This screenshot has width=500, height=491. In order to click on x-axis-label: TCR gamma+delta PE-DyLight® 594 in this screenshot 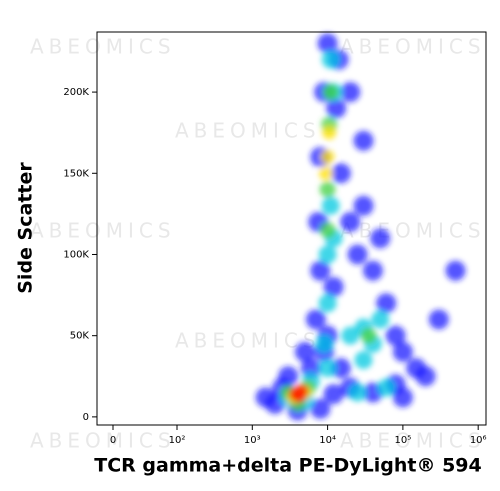, I will do `click(287, 466)`.